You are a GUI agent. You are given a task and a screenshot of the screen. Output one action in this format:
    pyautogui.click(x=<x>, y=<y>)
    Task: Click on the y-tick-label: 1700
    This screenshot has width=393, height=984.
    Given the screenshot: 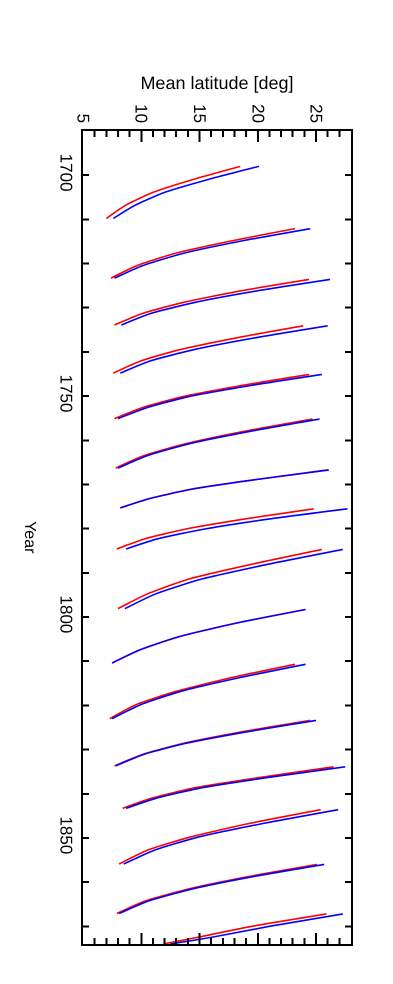 What is the action you would take?
    pyautogui.click(x=66, y=173)
    